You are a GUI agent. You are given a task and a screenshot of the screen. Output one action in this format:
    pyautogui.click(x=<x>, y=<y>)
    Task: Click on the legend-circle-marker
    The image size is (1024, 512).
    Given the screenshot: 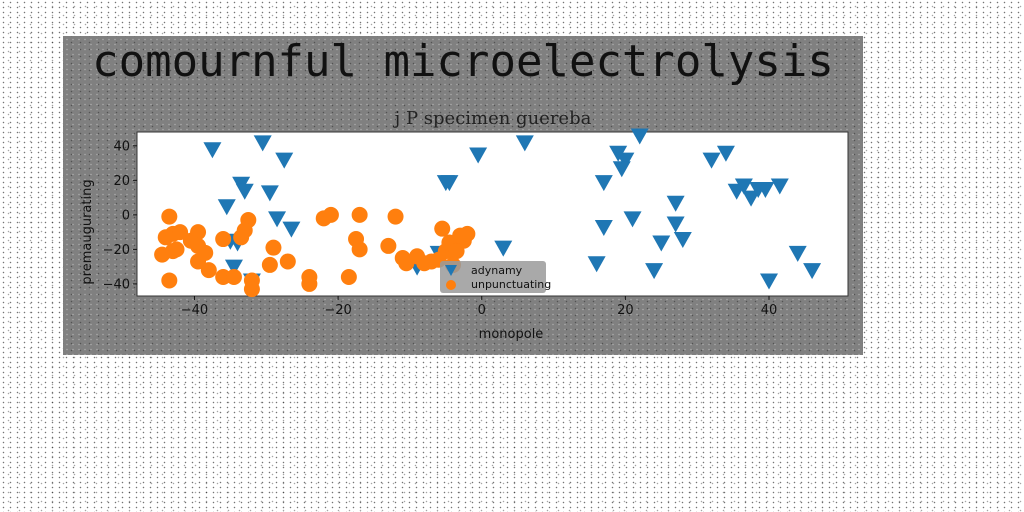 What is the action you would take?
    pyautogui.click(x=451, y=285)
    